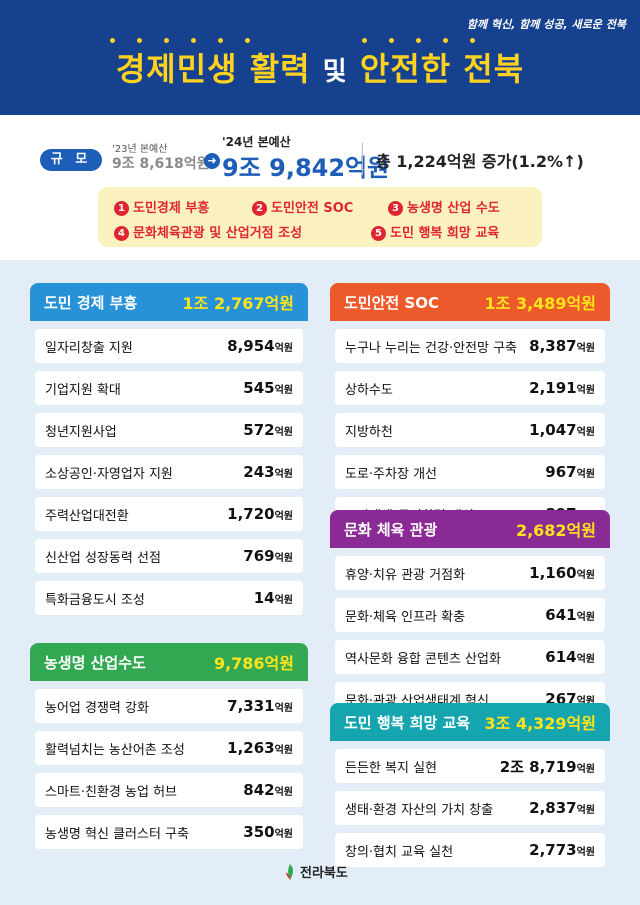  Describe the element at coordinates (161, 164) in the screenshot. I see `prev-budget-value: 9조 8,618억원` at that location.